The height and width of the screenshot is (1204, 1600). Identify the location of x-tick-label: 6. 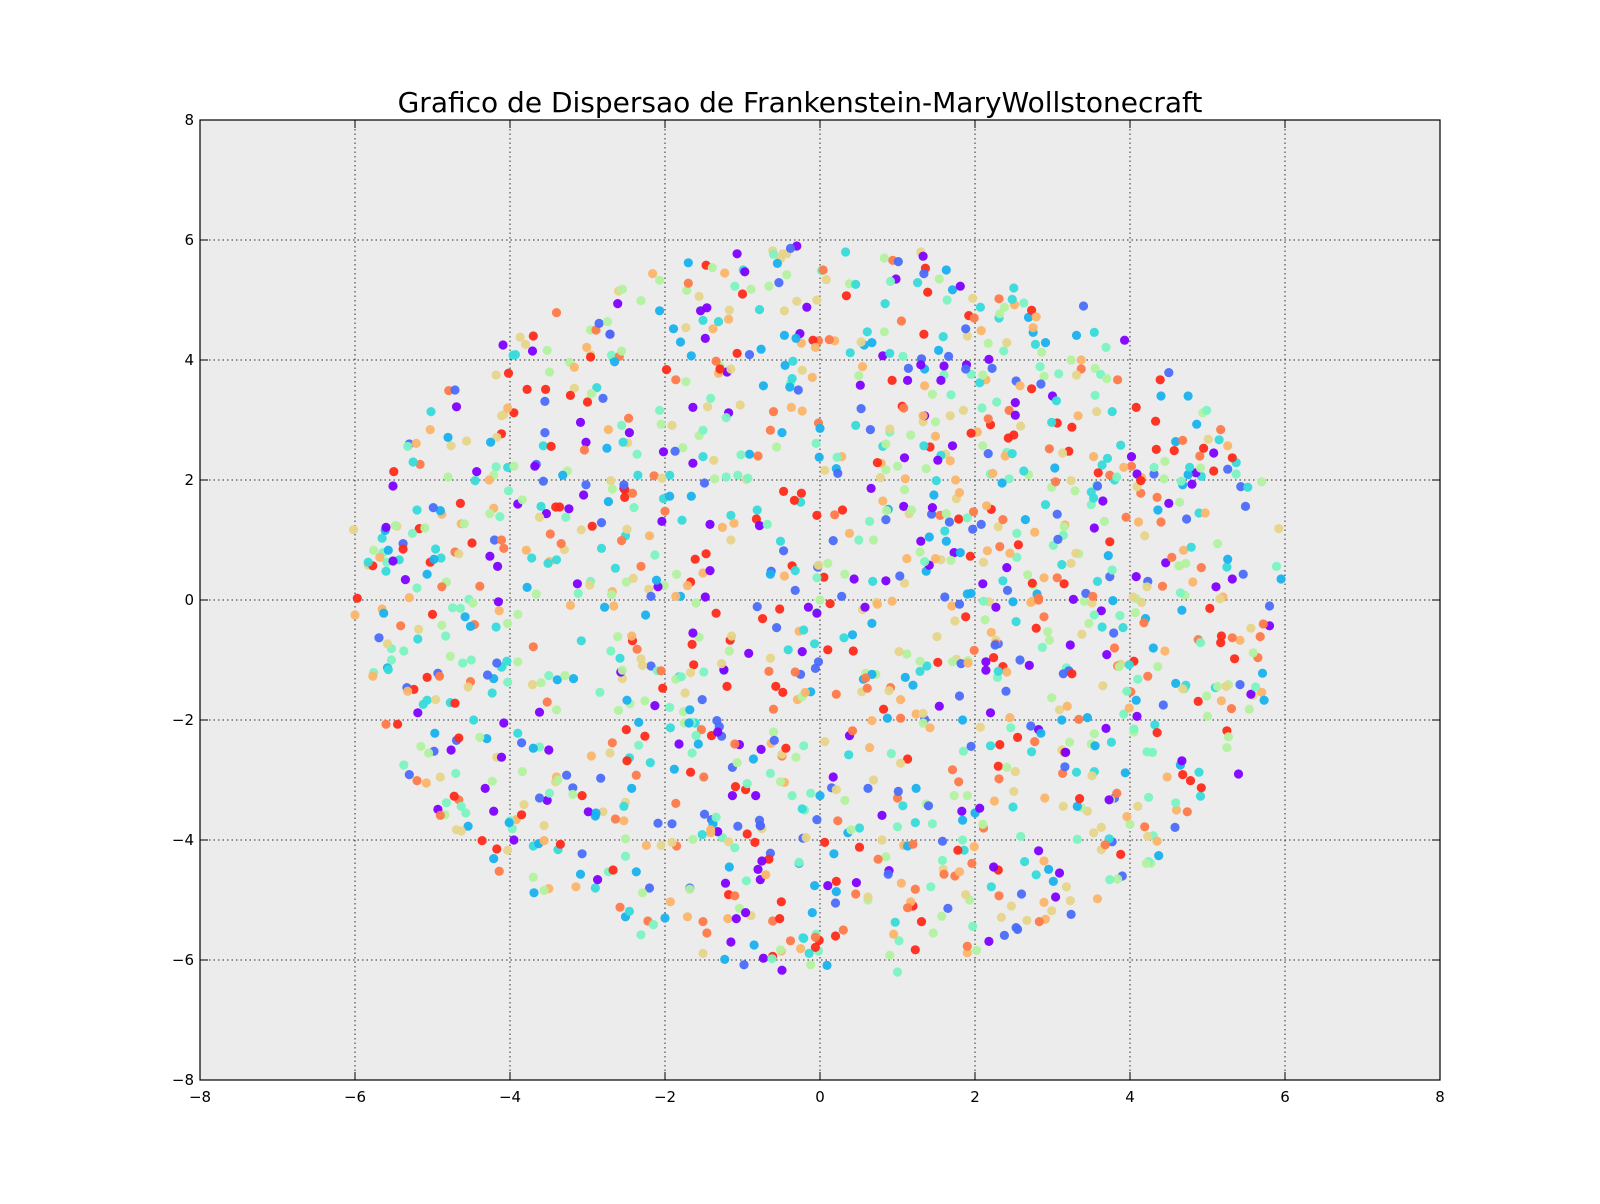
(1285, 1097).